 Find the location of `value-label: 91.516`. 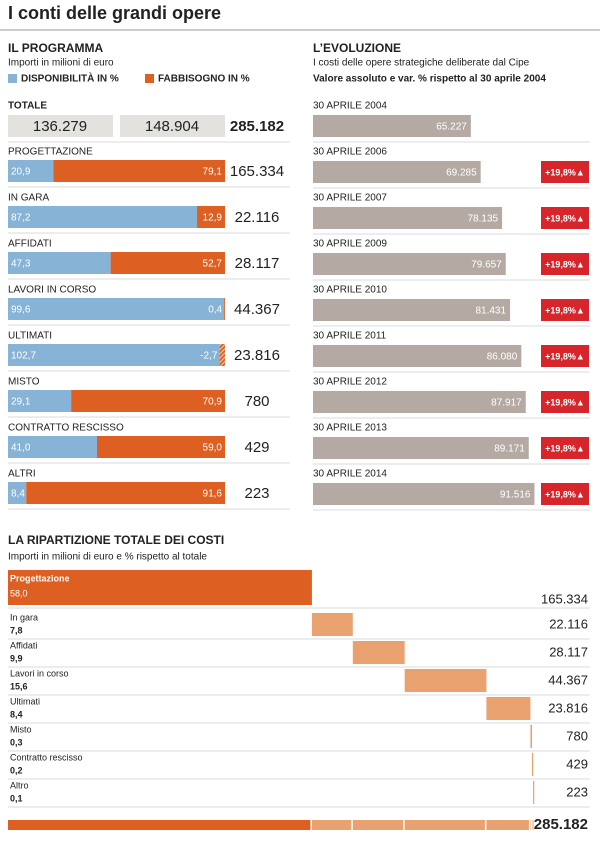

value-label: 91.516 is located at coordinates (515, 495).